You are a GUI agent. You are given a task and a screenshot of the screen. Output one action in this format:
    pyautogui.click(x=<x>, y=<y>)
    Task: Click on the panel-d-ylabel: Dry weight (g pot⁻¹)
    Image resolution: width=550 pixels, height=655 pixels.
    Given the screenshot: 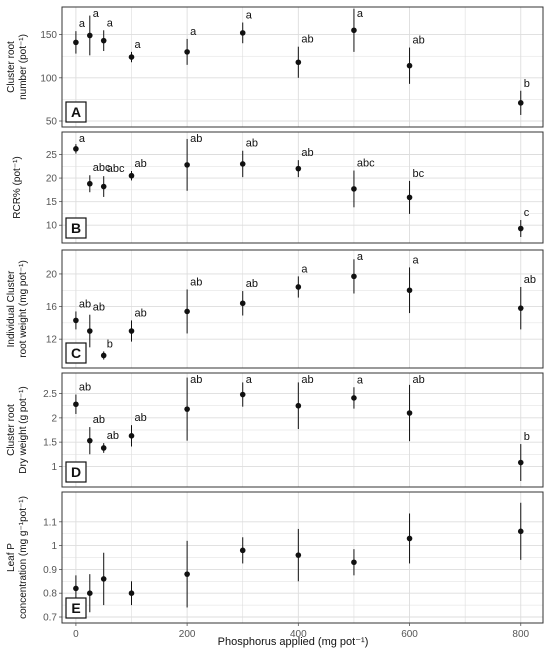 What is the action you would take?
    pyautogui.click(x=23, y=430)
    